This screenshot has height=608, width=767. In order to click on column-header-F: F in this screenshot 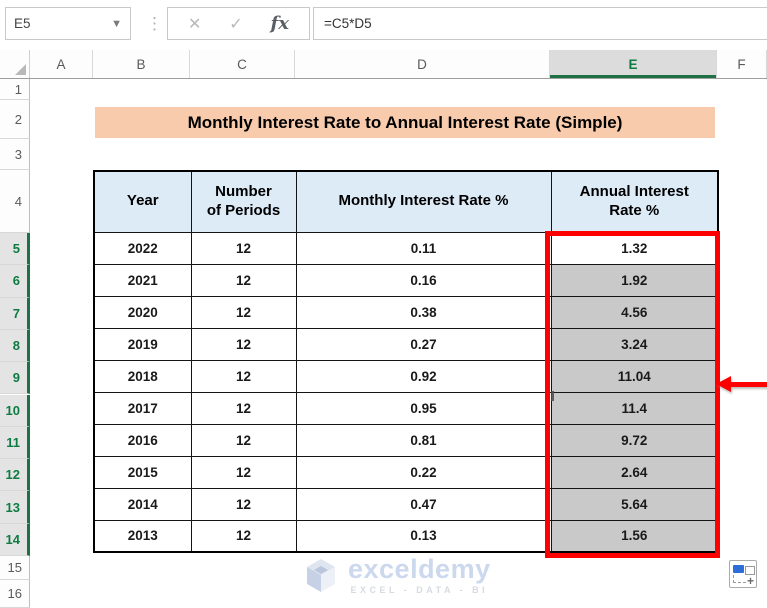, I will do `click(742, 64)`.